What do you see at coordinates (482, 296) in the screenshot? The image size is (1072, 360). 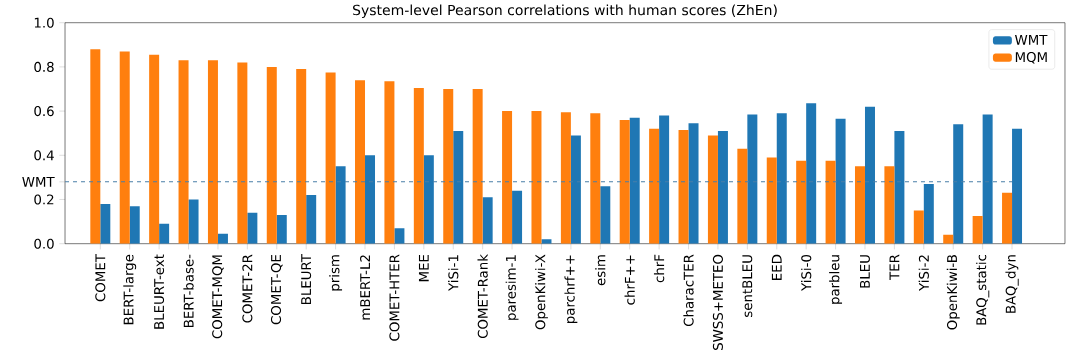 I see `x-tick-label: COMET-Rank` at bounding box center [482, 296].